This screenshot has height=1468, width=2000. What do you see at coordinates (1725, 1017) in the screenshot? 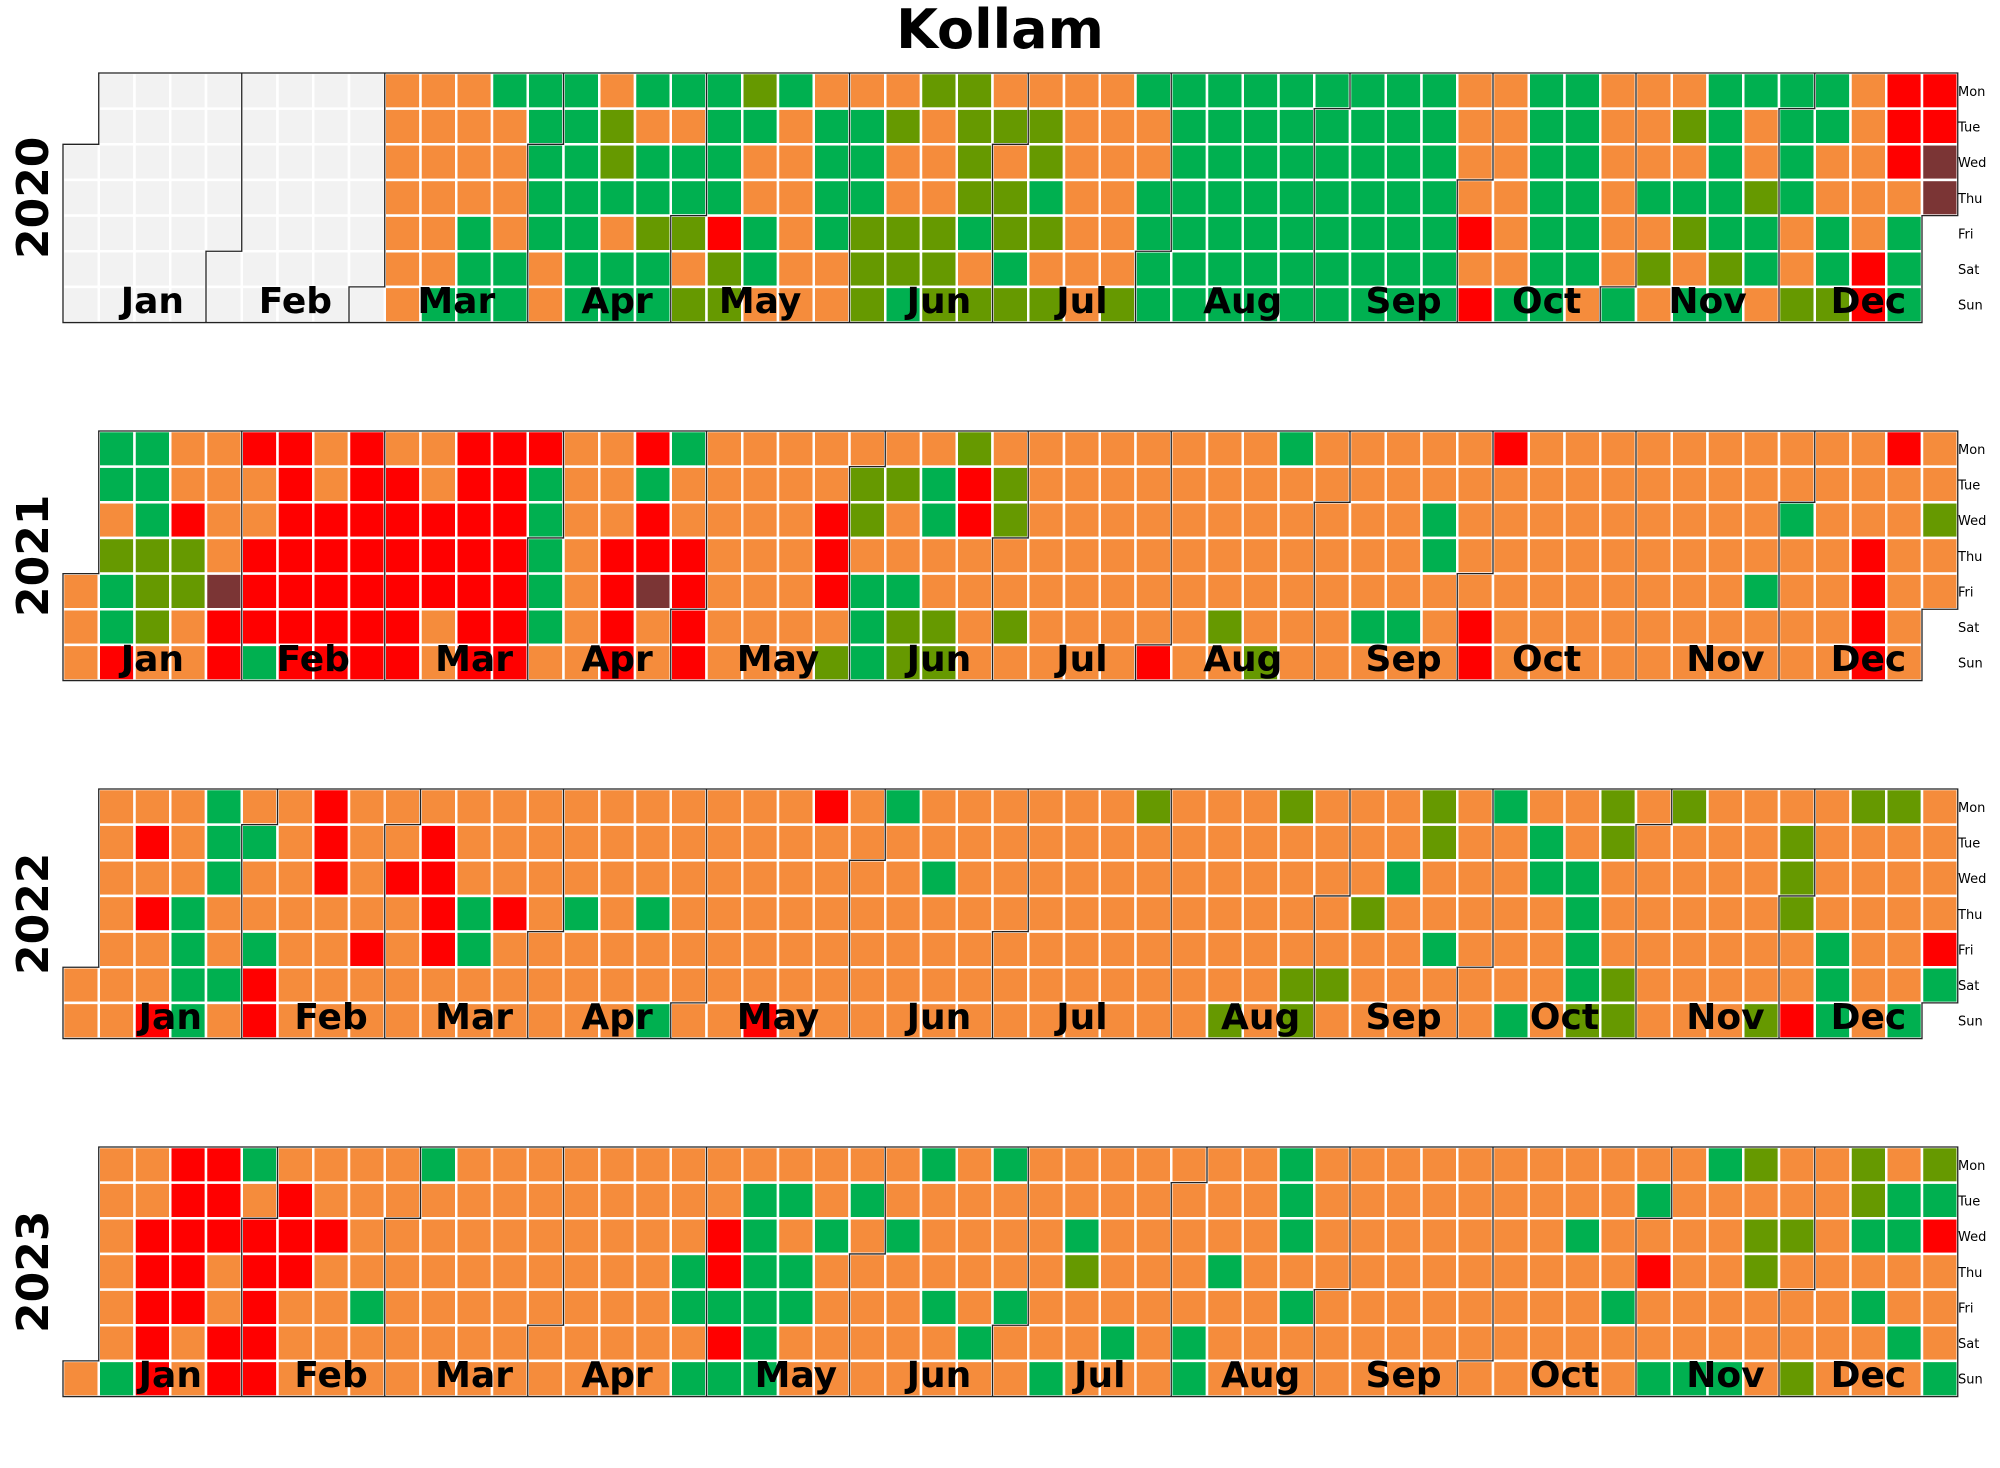
I see `month-label: Nov` at bounding box center [1725, 1017].